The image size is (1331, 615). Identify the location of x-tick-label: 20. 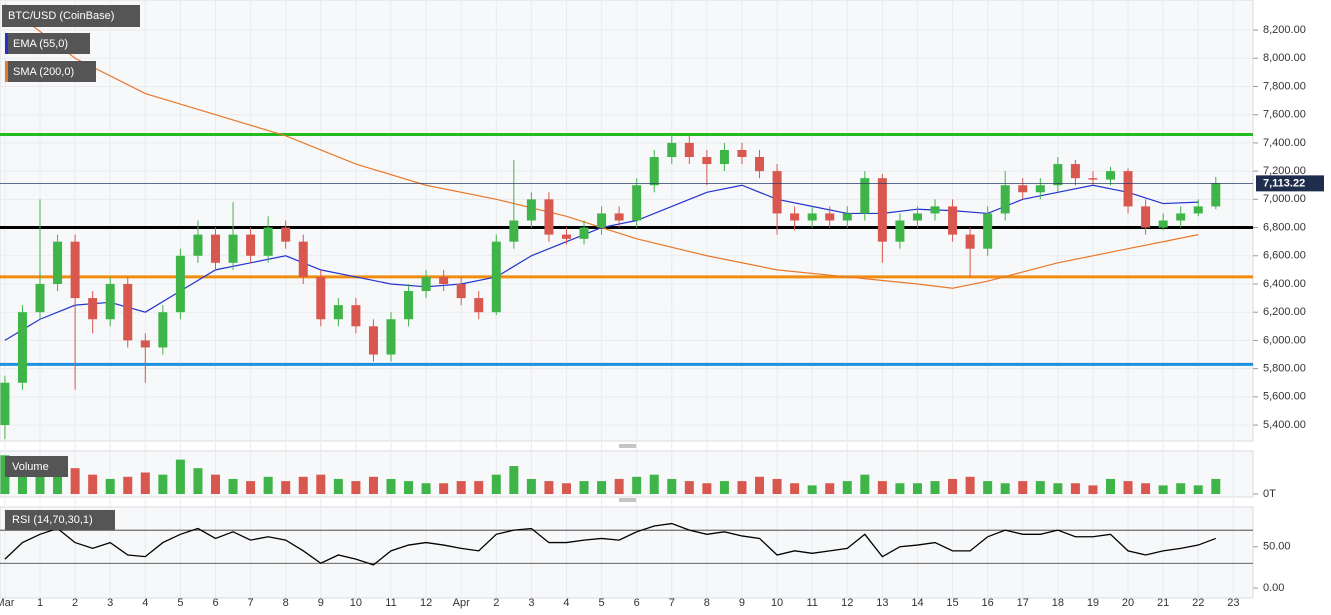
(1128, 603).